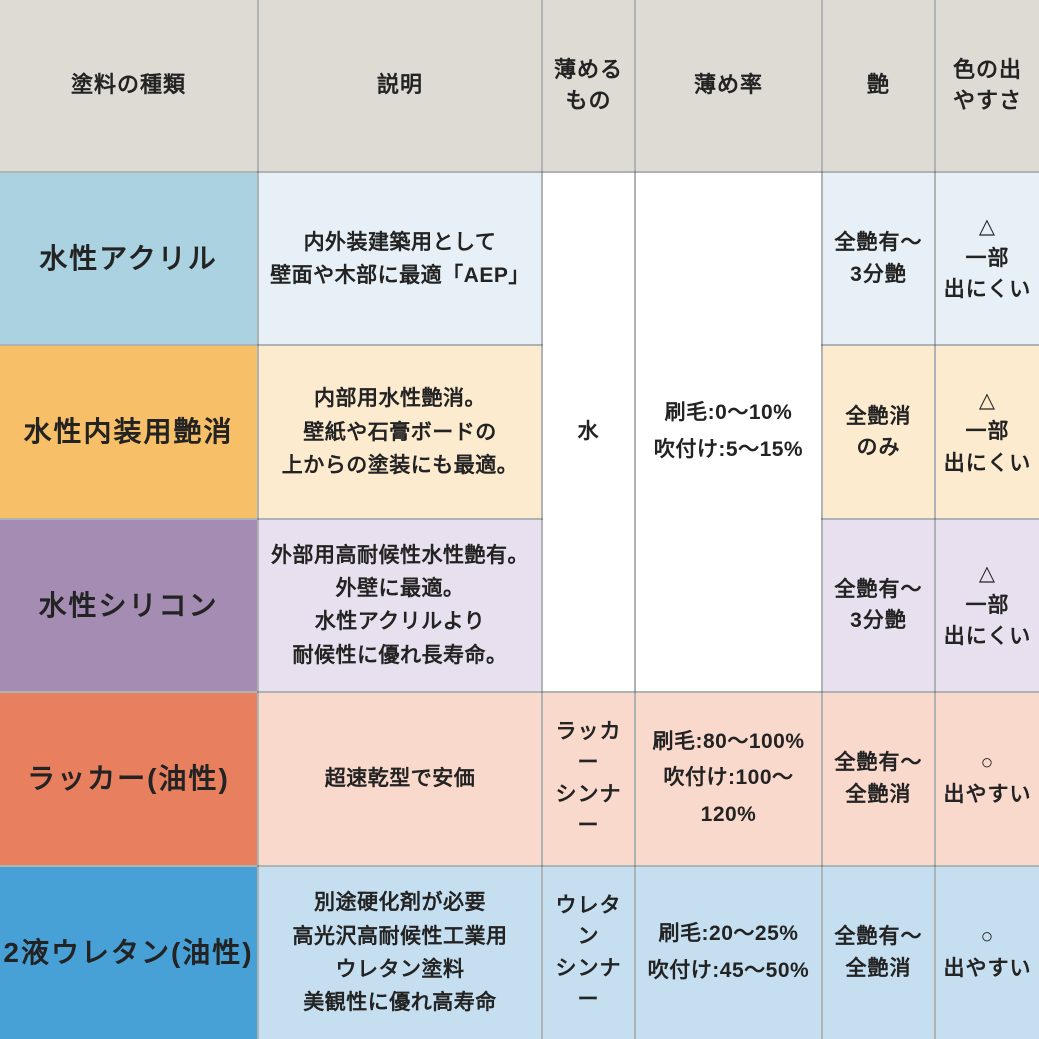 This screenshot has height=1039, width=1039. What do you see at coordinates (986, 86) in the screenshot?
I see `header-cell-color-ease: 色の出 やすさ` at bounding box center [986, 86].